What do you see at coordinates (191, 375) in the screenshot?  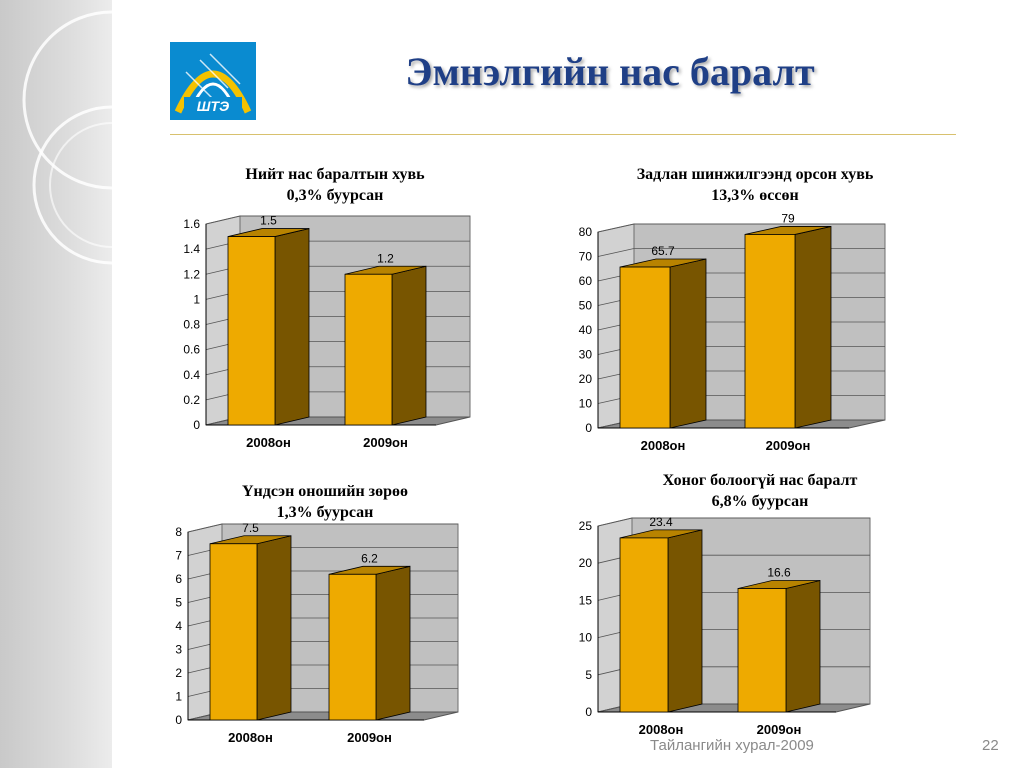 I see `y-tick-label: 0.4` at bounding box center [191, 375].